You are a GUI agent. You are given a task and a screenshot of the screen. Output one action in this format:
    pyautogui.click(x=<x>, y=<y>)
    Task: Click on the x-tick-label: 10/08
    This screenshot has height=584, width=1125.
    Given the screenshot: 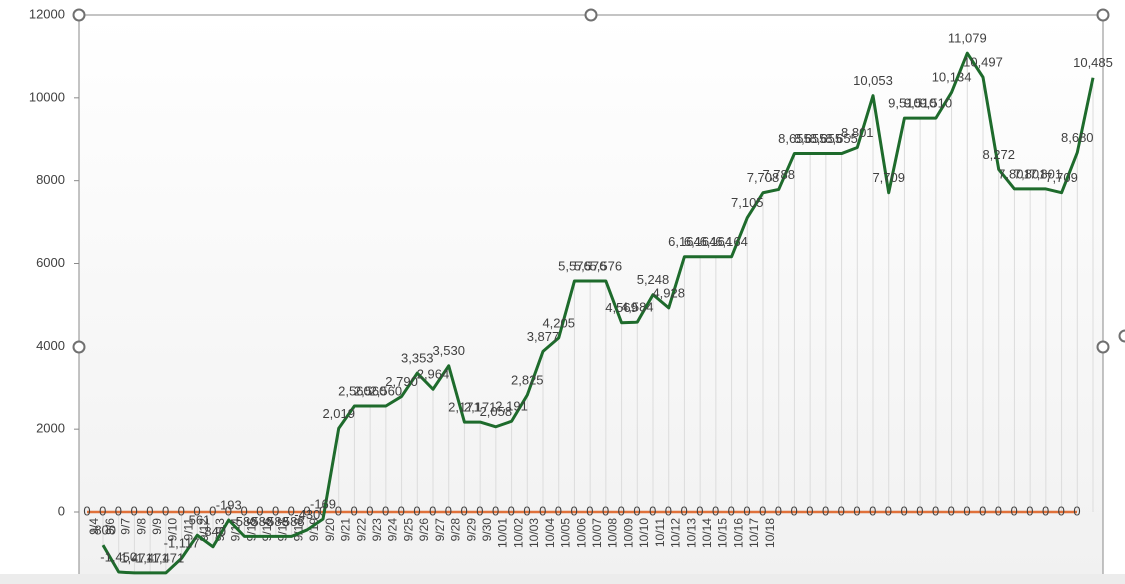 What is the action you would take?
    pyautogui.click(x=613, y=533)
    